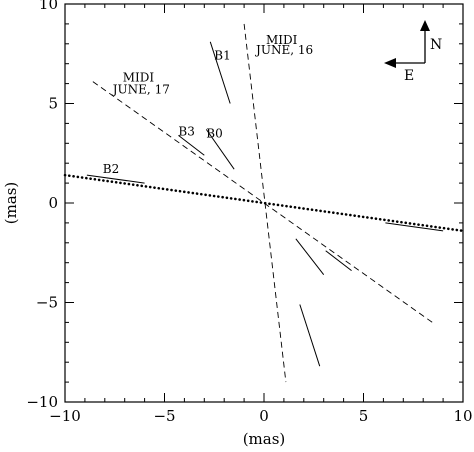 Image resolution: width=474 pixels, height=452 pixels. Describe the element at coordinates (413, 52) in the screenshot. I see `compass-rose: N E` at that location.